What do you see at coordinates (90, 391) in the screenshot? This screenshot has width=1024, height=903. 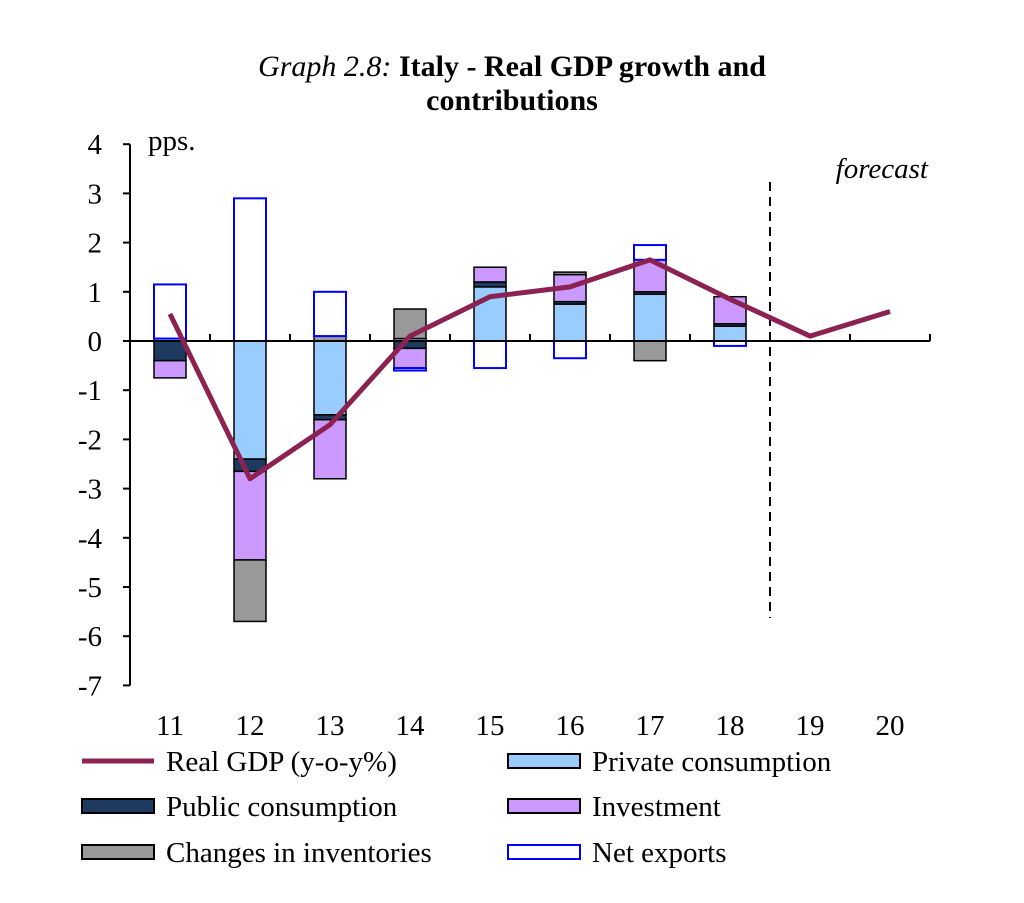 I see `y-tick-label: -1` at bounding box center [90, 391].